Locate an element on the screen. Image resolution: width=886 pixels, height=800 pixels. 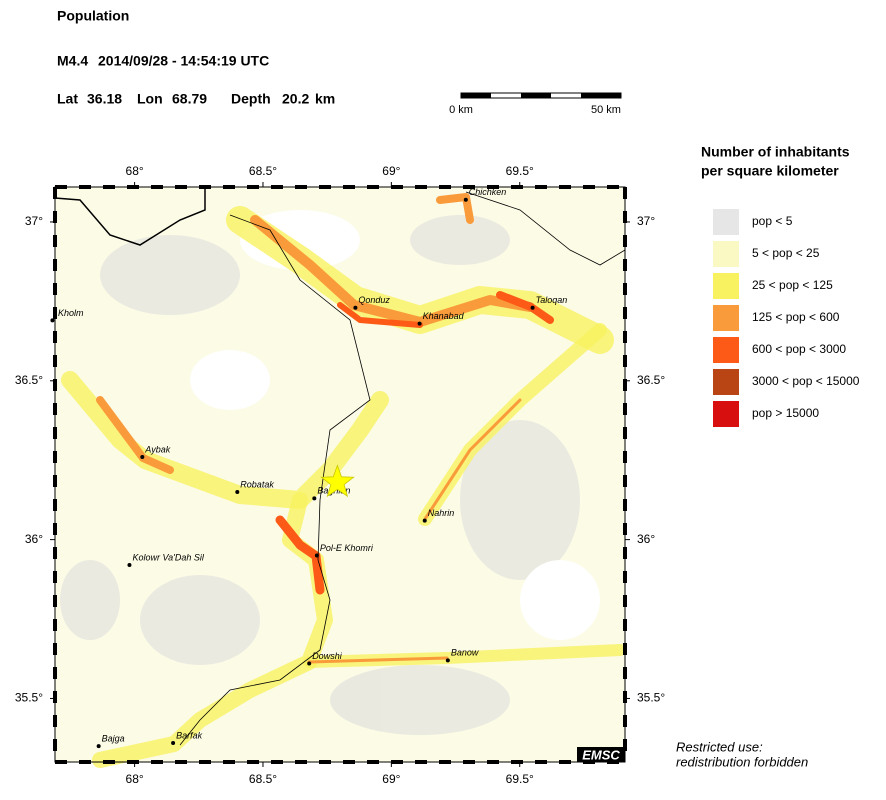
legend-label: 25 < pop < 125 is located at coordinates (792, 285).